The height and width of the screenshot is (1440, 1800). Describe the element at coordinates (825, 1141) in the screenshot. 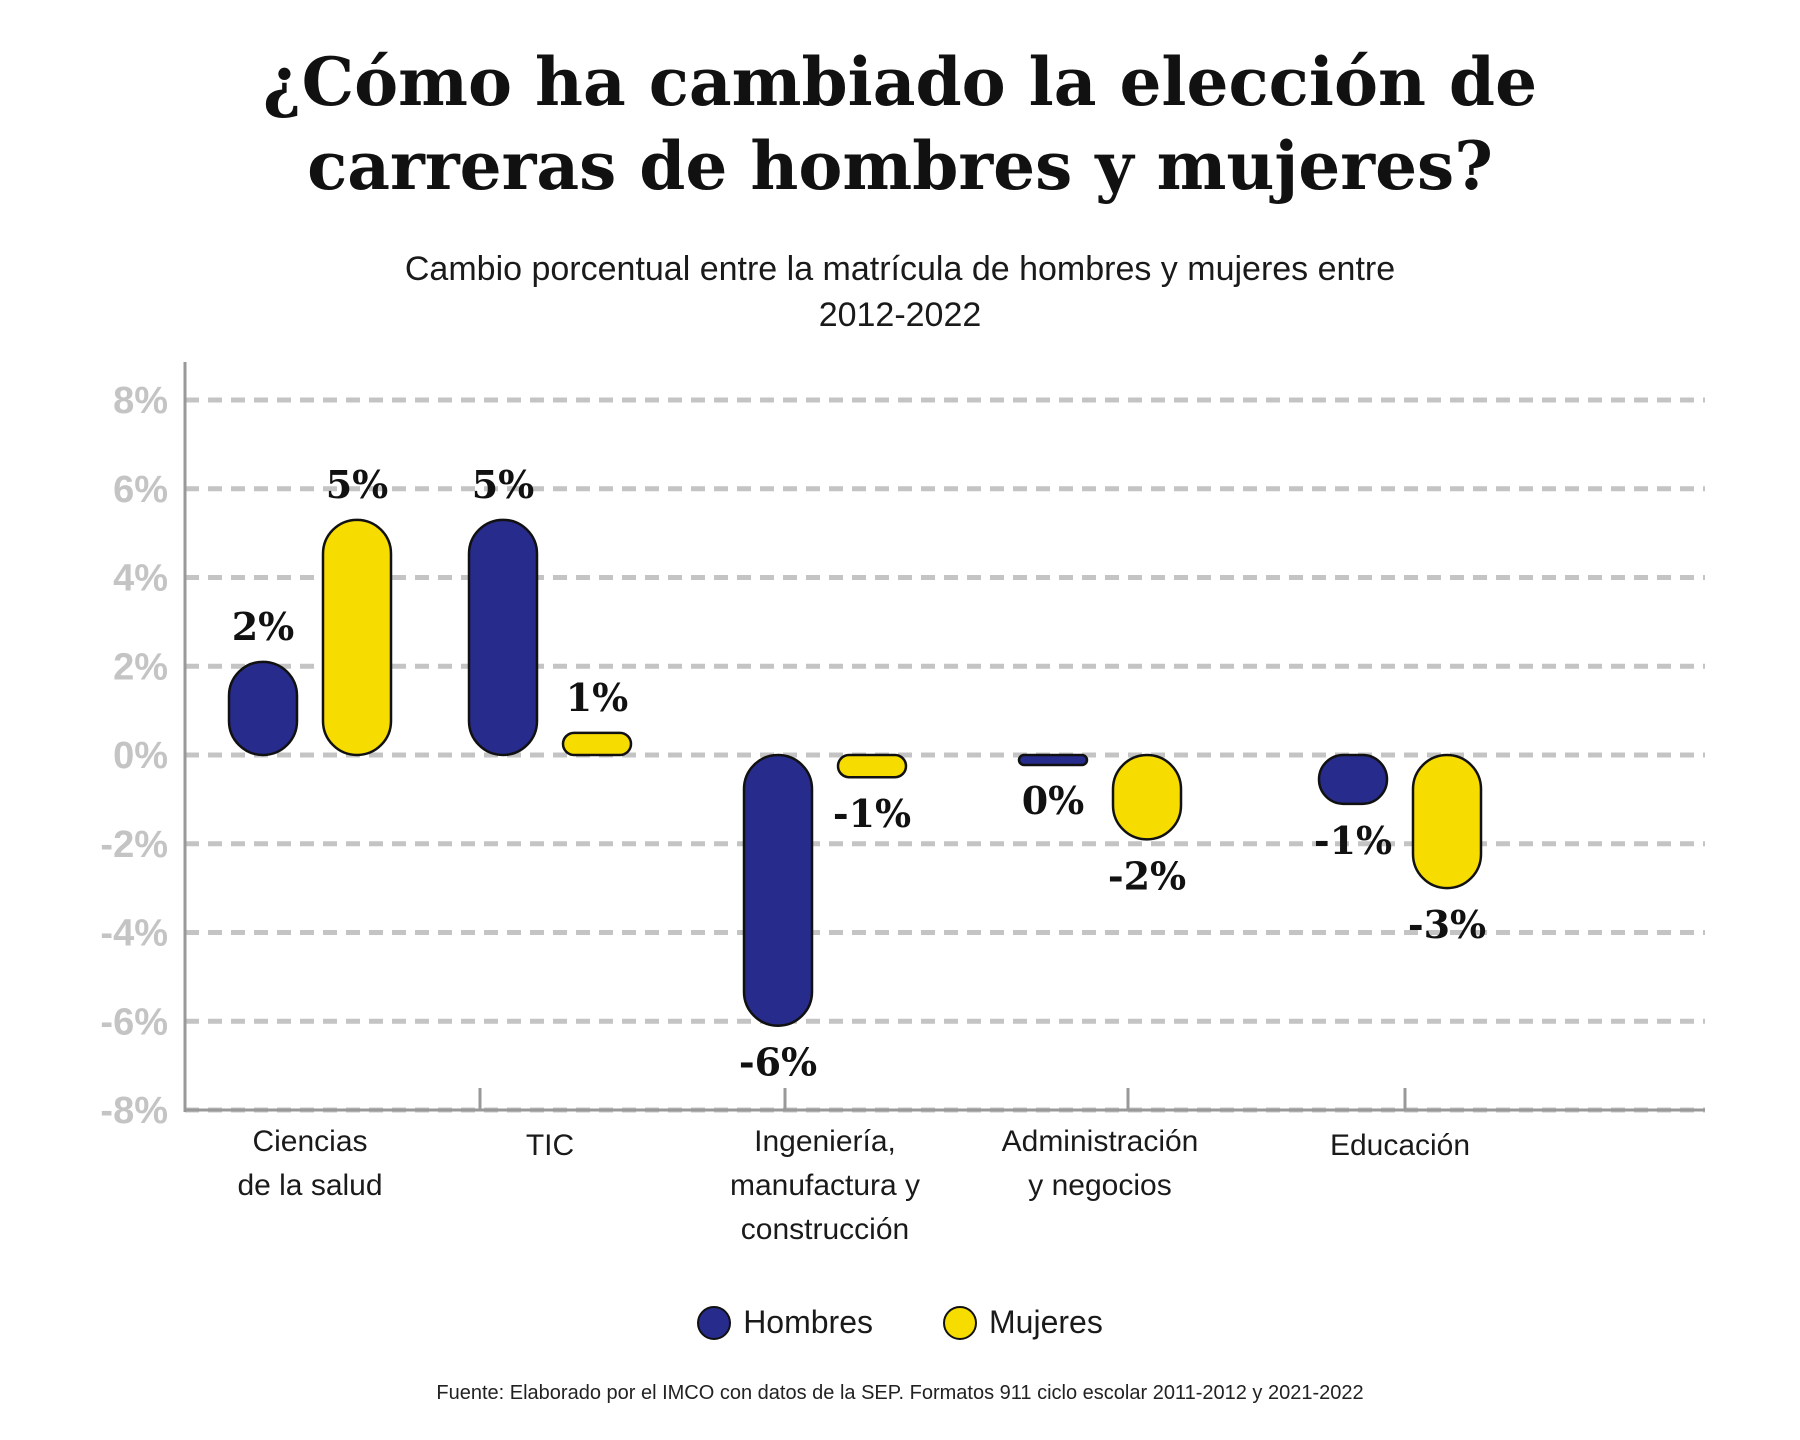

I see `category-label-line: Ingeniería,` at that location.